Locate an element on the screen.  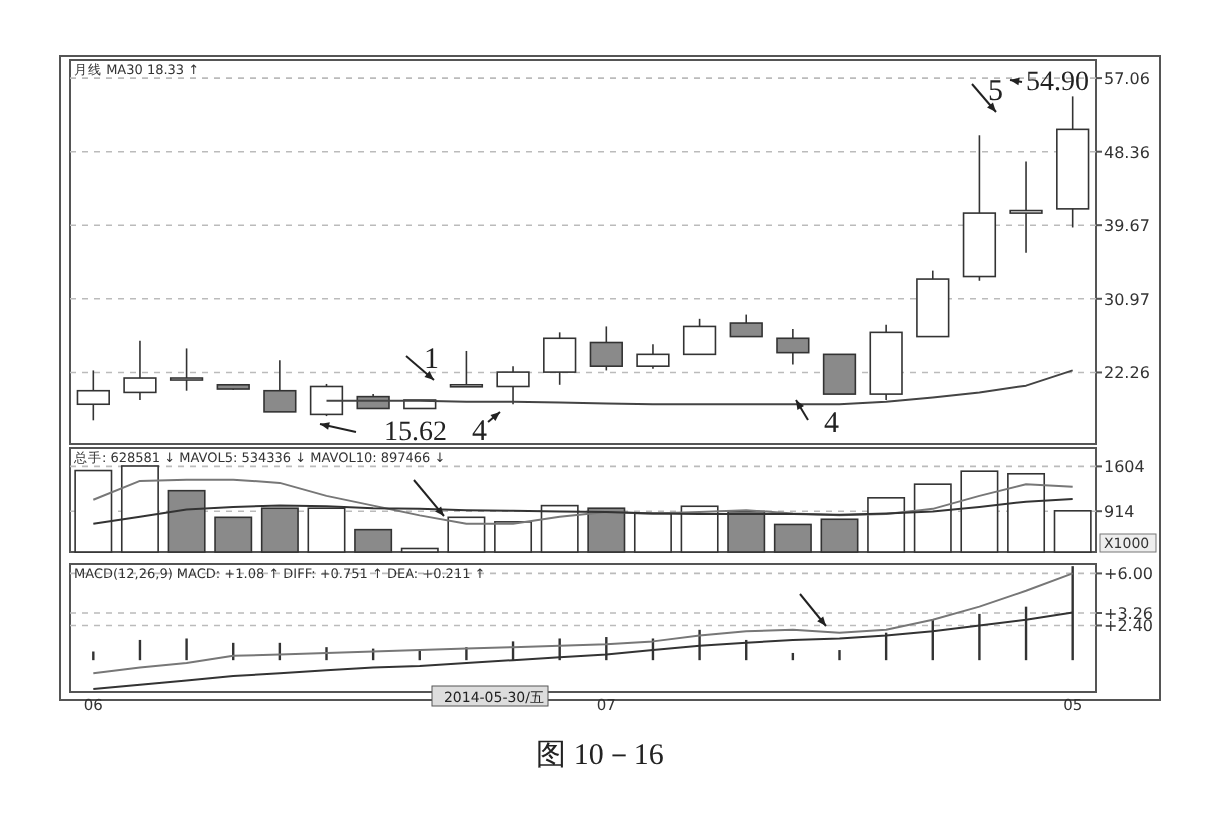
annotation: 54.90 is located at coordinates (1057, 83).